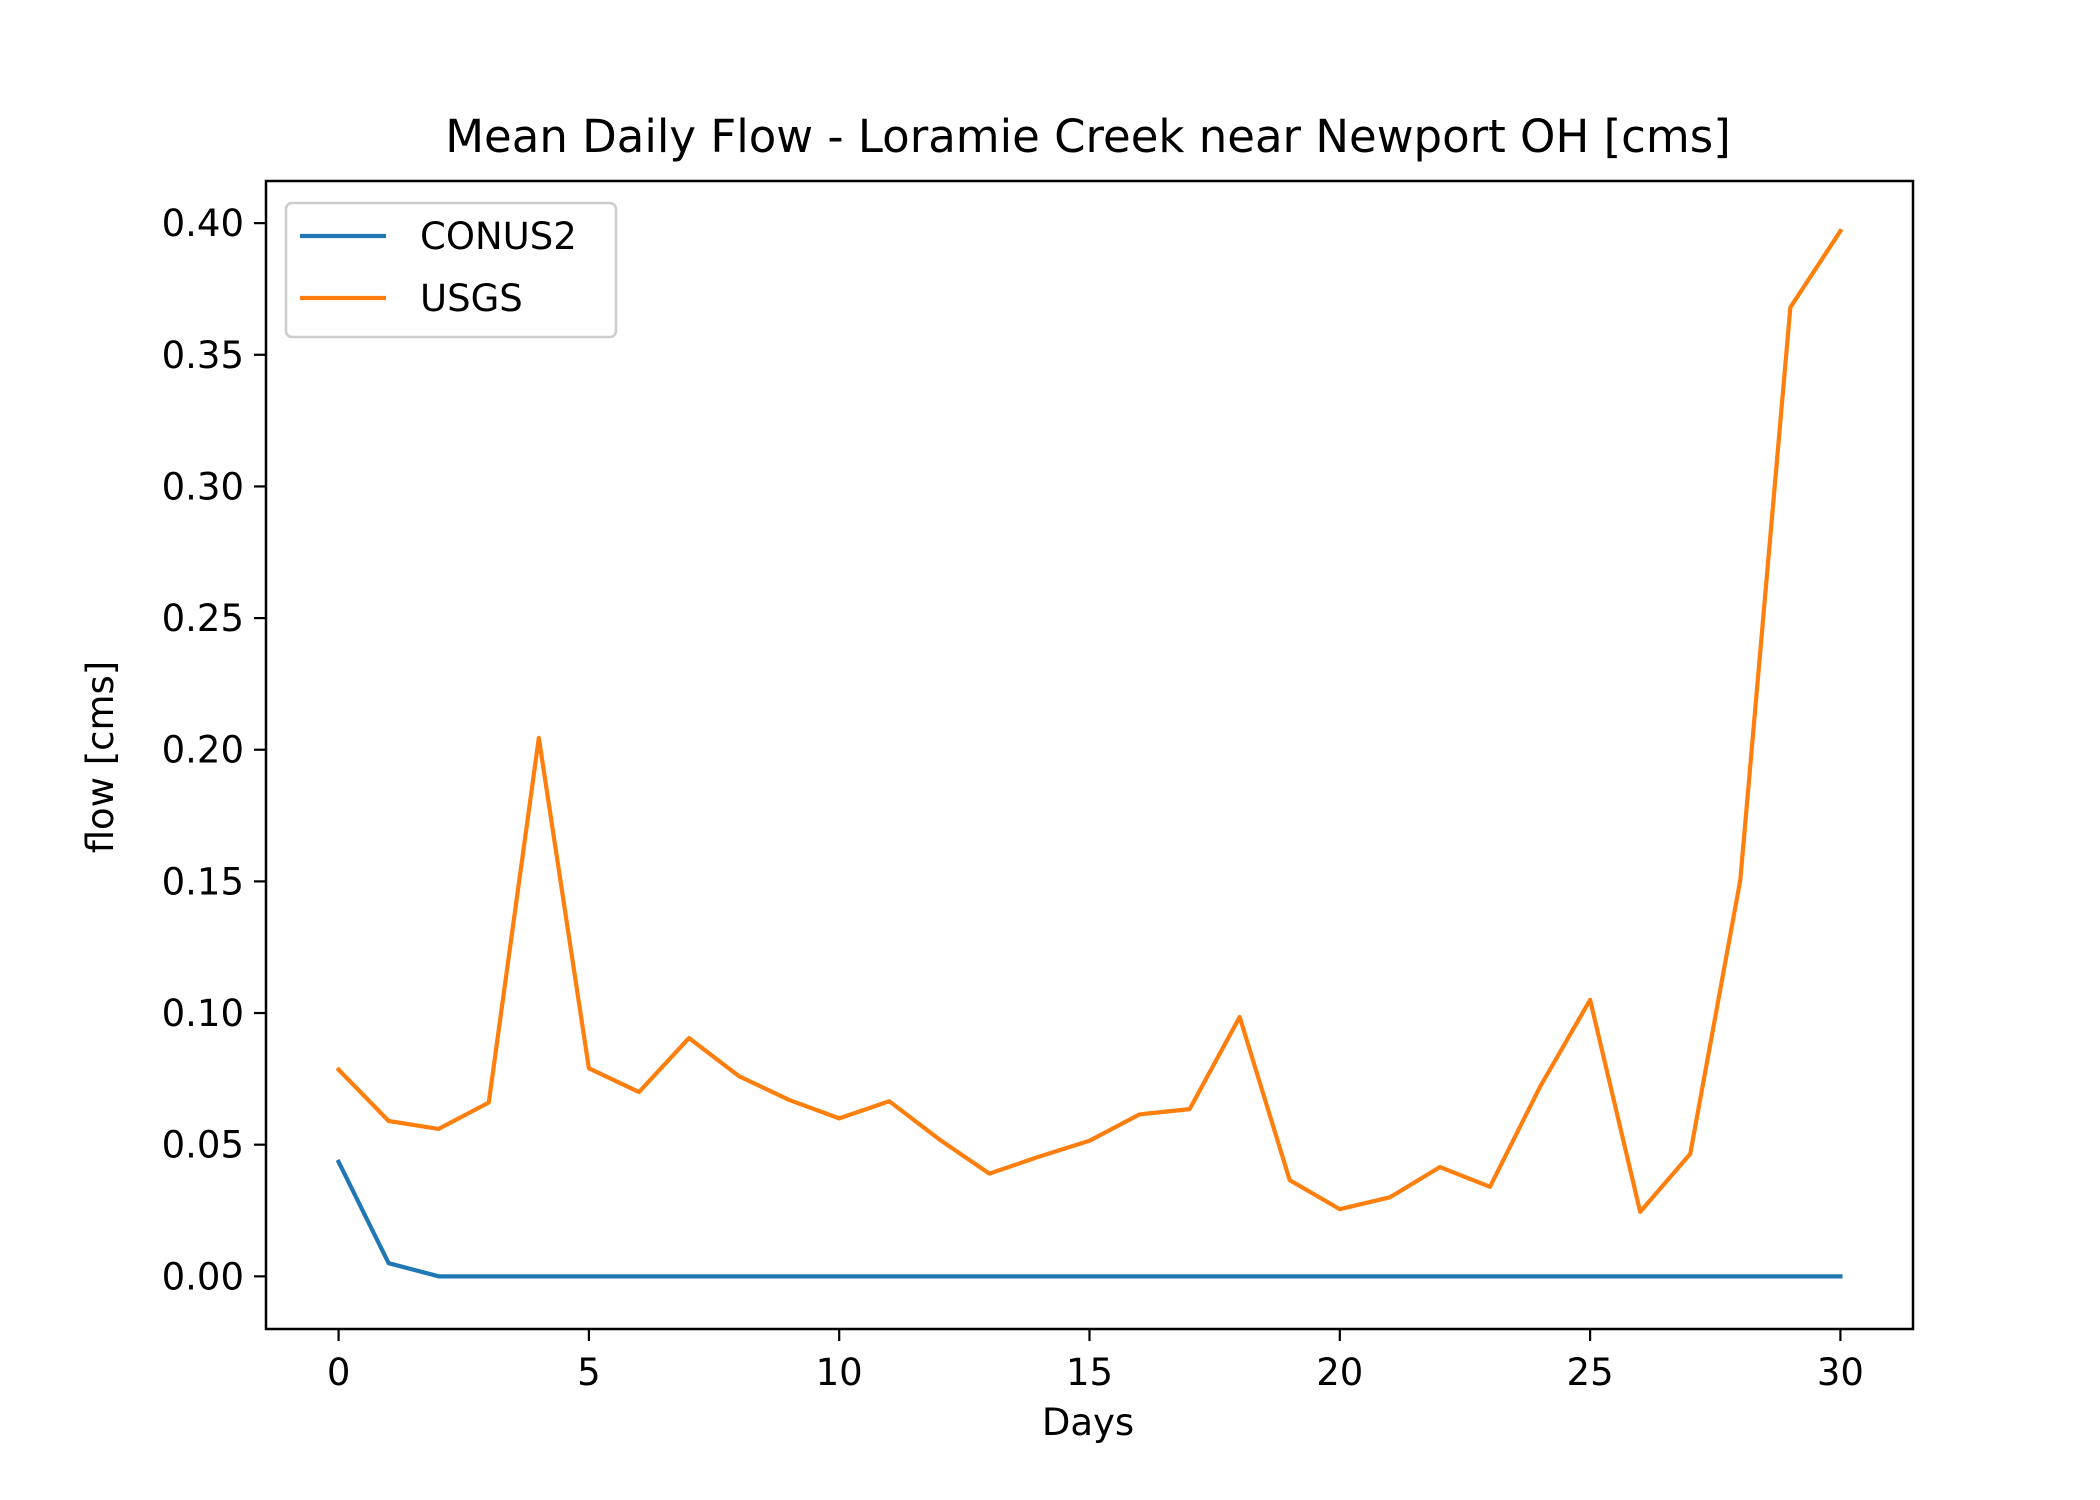 The width and height of the screenshot is (2100, 1500). What do you see at coordinates (471, 298) in the screenshot?
I see `legend-label-usgs: USGS` at bounding box center [471, 298].